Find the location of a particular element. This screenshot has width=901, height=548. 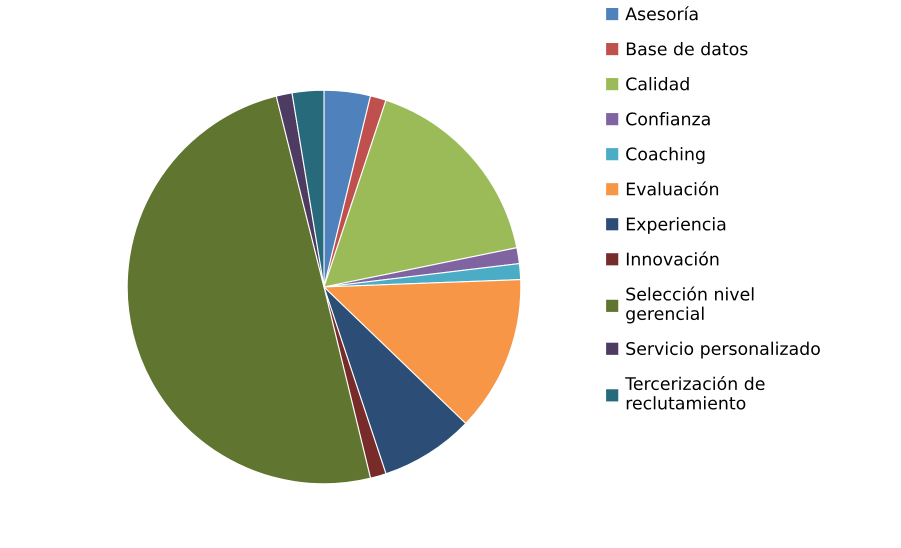

legend-label: Coaching is located at coordinates (665, 155).